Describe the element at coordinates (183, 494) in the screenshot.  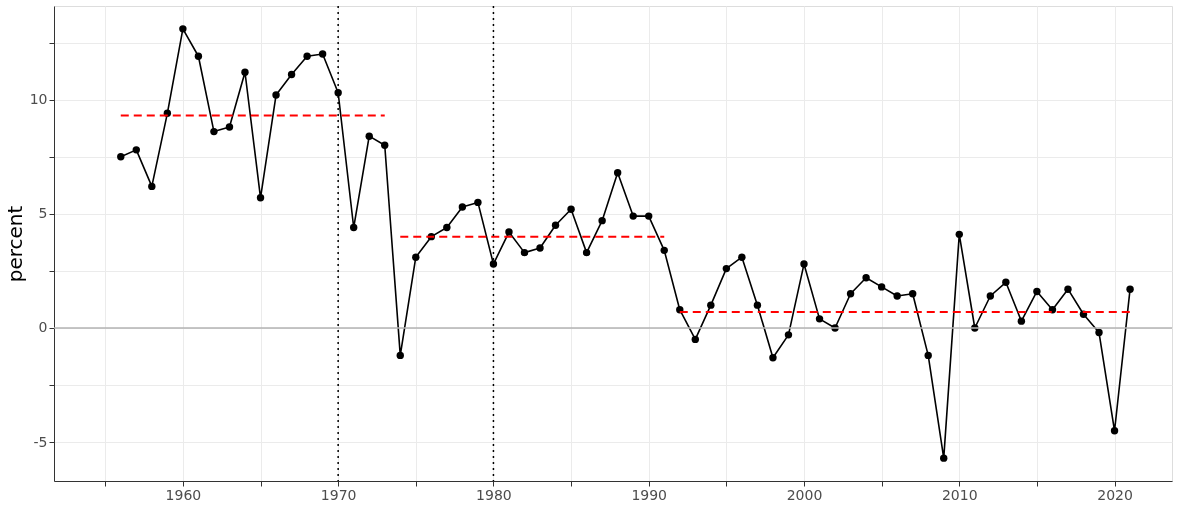
I see `x-tick-label: 1960` at that location.